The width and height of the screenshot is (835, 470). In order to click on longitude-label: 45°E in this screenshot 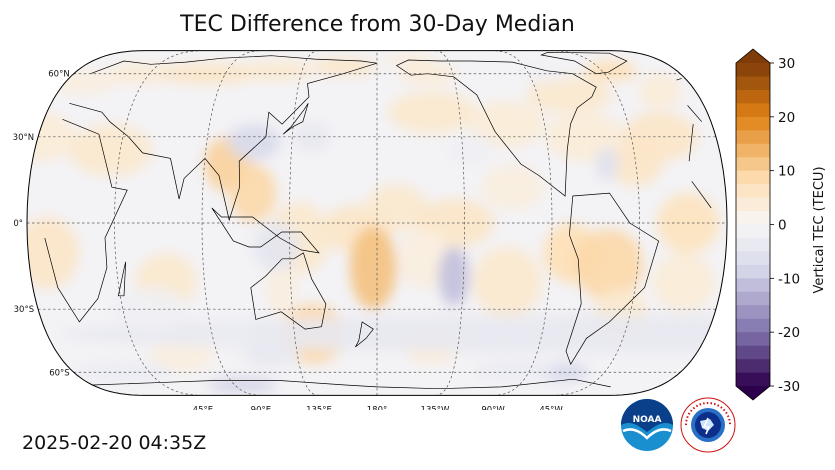, I will do `click(203, 407)`.